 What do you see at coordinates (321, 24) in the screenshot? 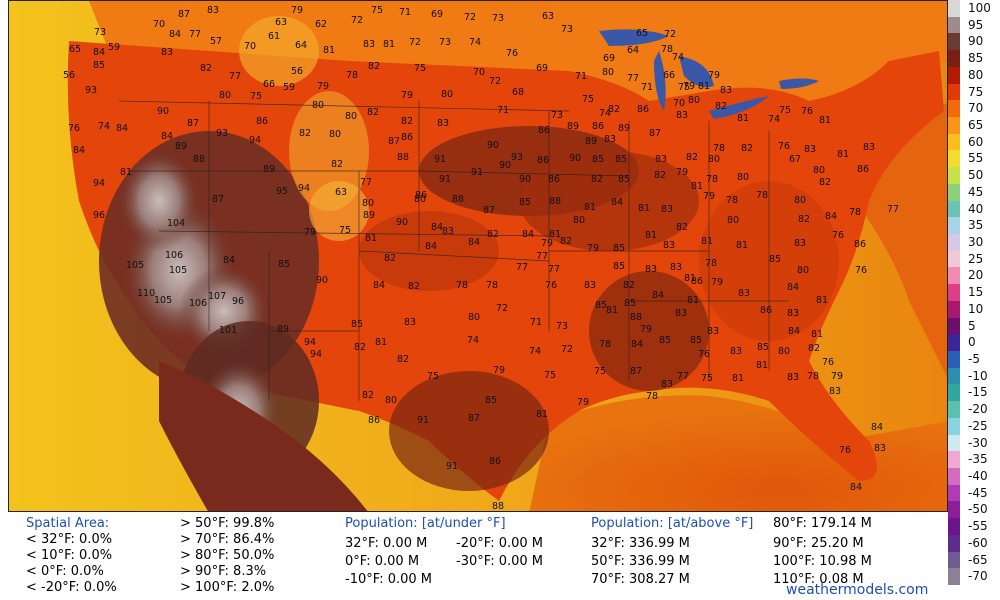
I see `temperature-value: 62` at bounding box center [321, 24].